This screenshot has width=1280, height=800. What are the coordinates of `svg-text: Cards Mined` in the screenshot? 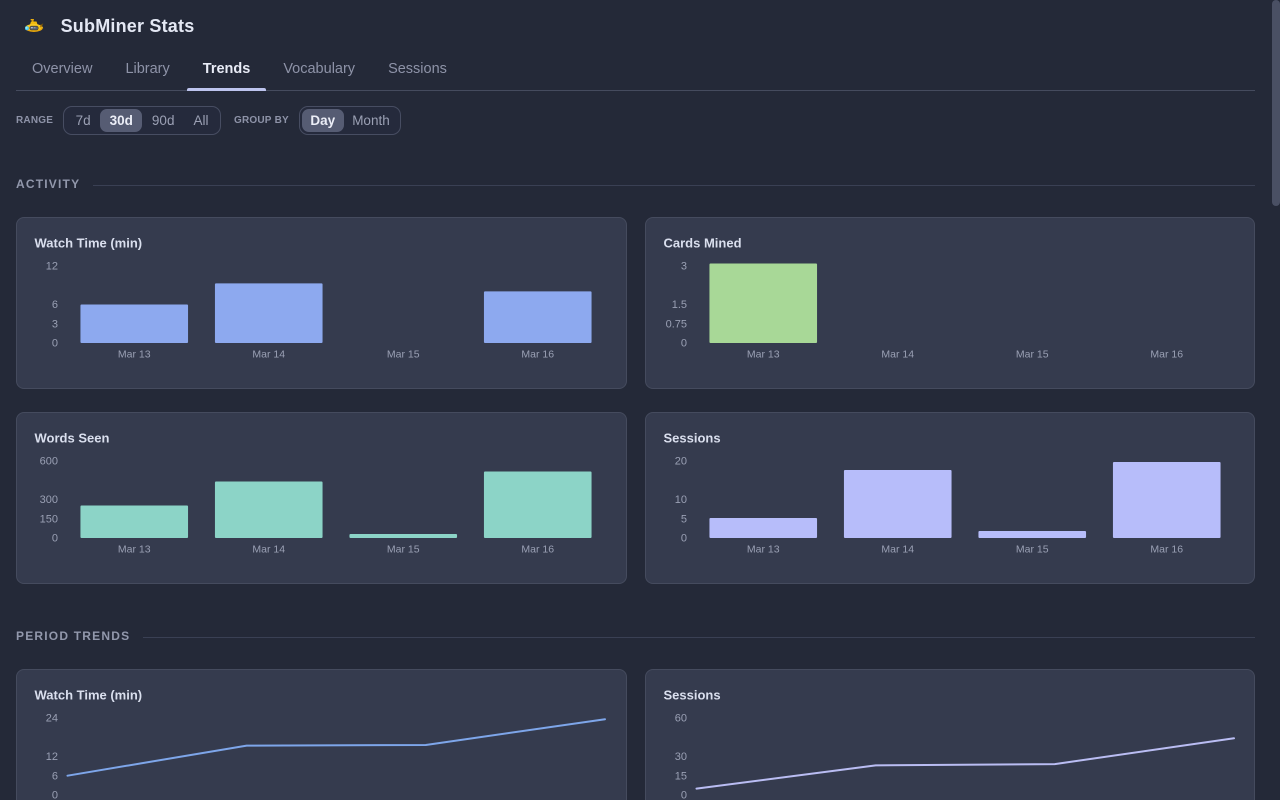 It's located at (702, 242).